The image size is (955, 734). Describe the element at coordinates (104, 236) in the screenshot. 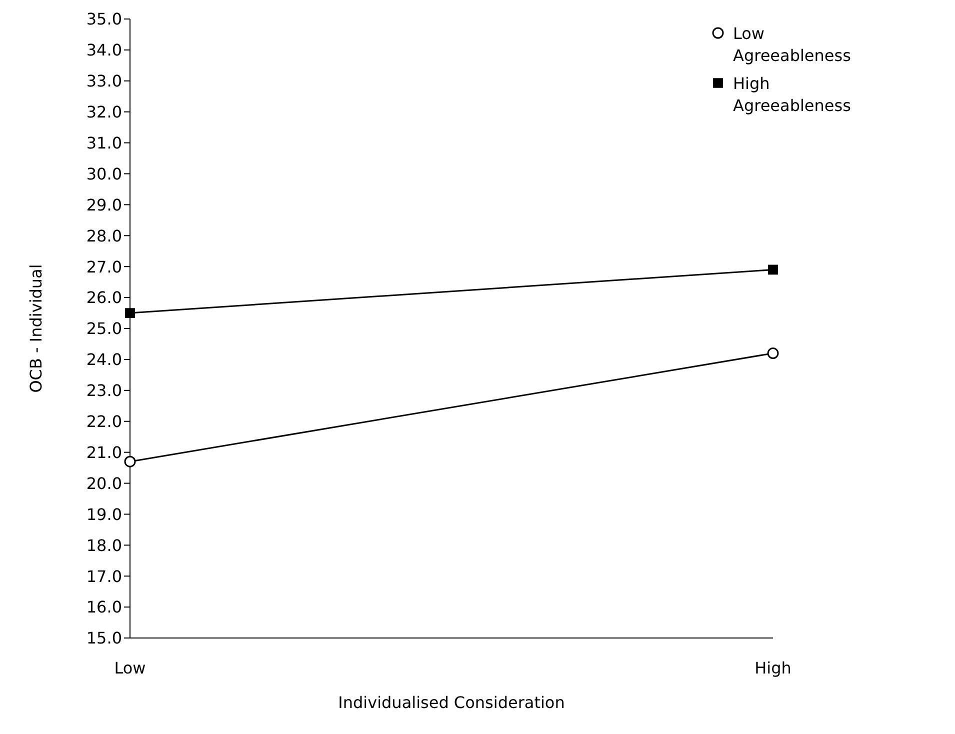

I see `y-tick-label: 28.0` at that location.